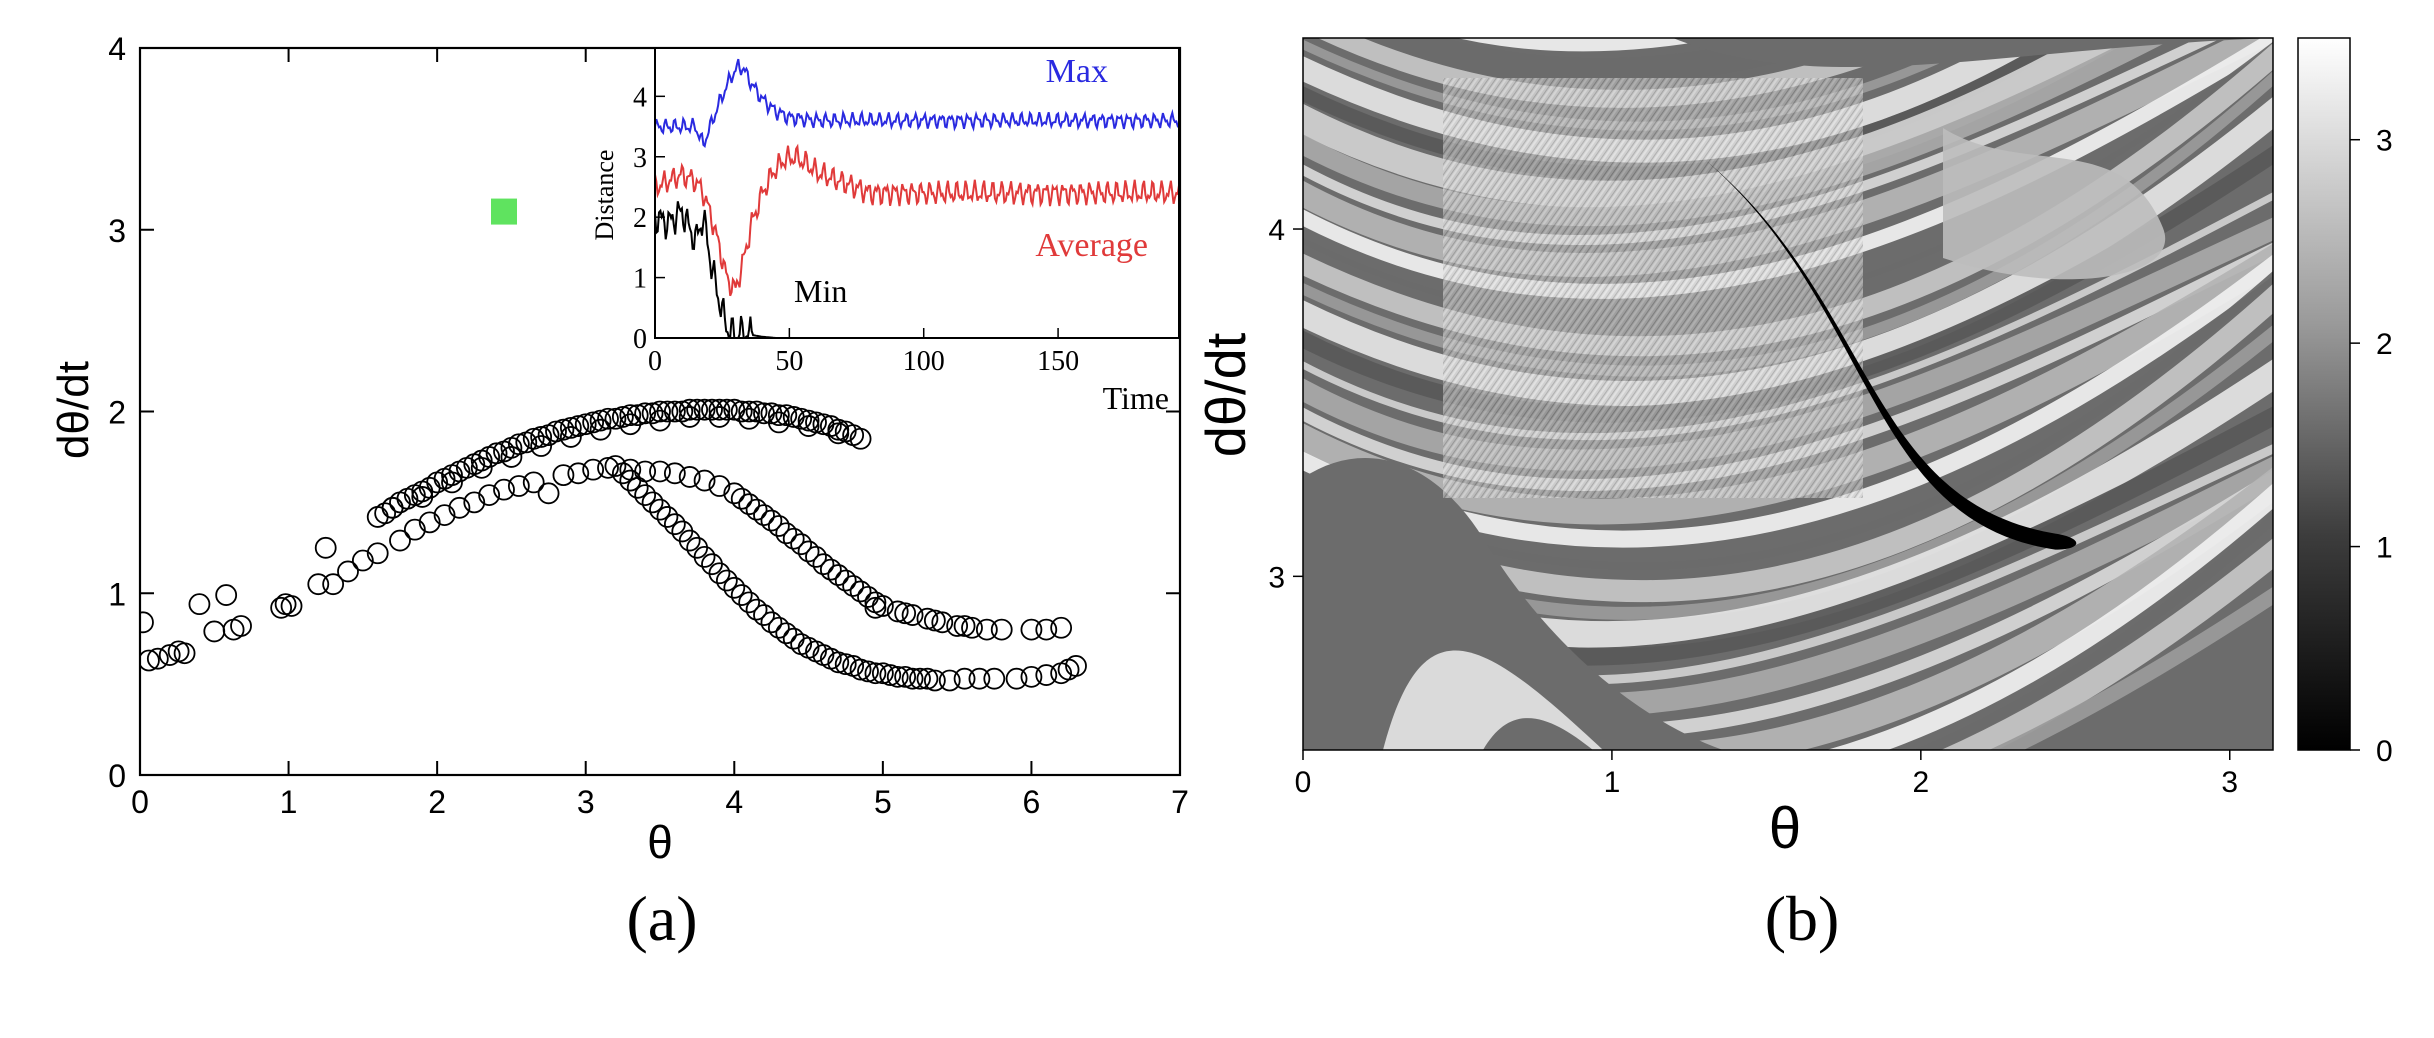 This screenshot has width=2434, height=1038. Describe the element at coordinates (1136, 398) in the screenshot. I see `inset-x-label: Time` at that location.